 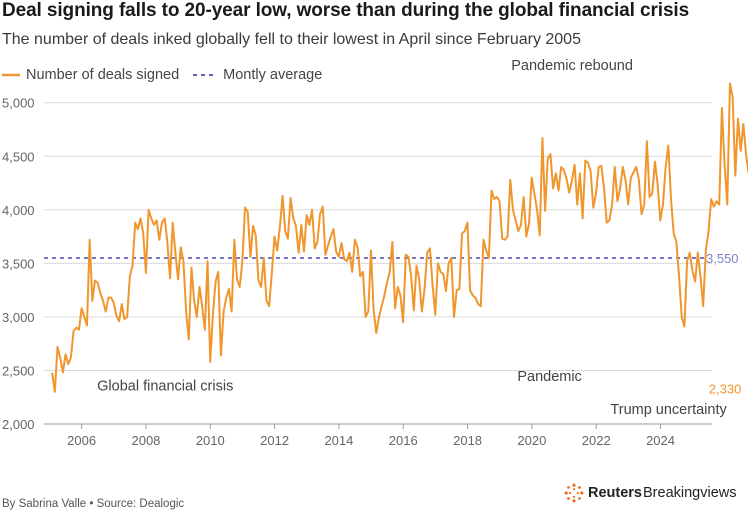 I want to click on legend: Number of deals signed Montly average, so click(x=169, y=75).